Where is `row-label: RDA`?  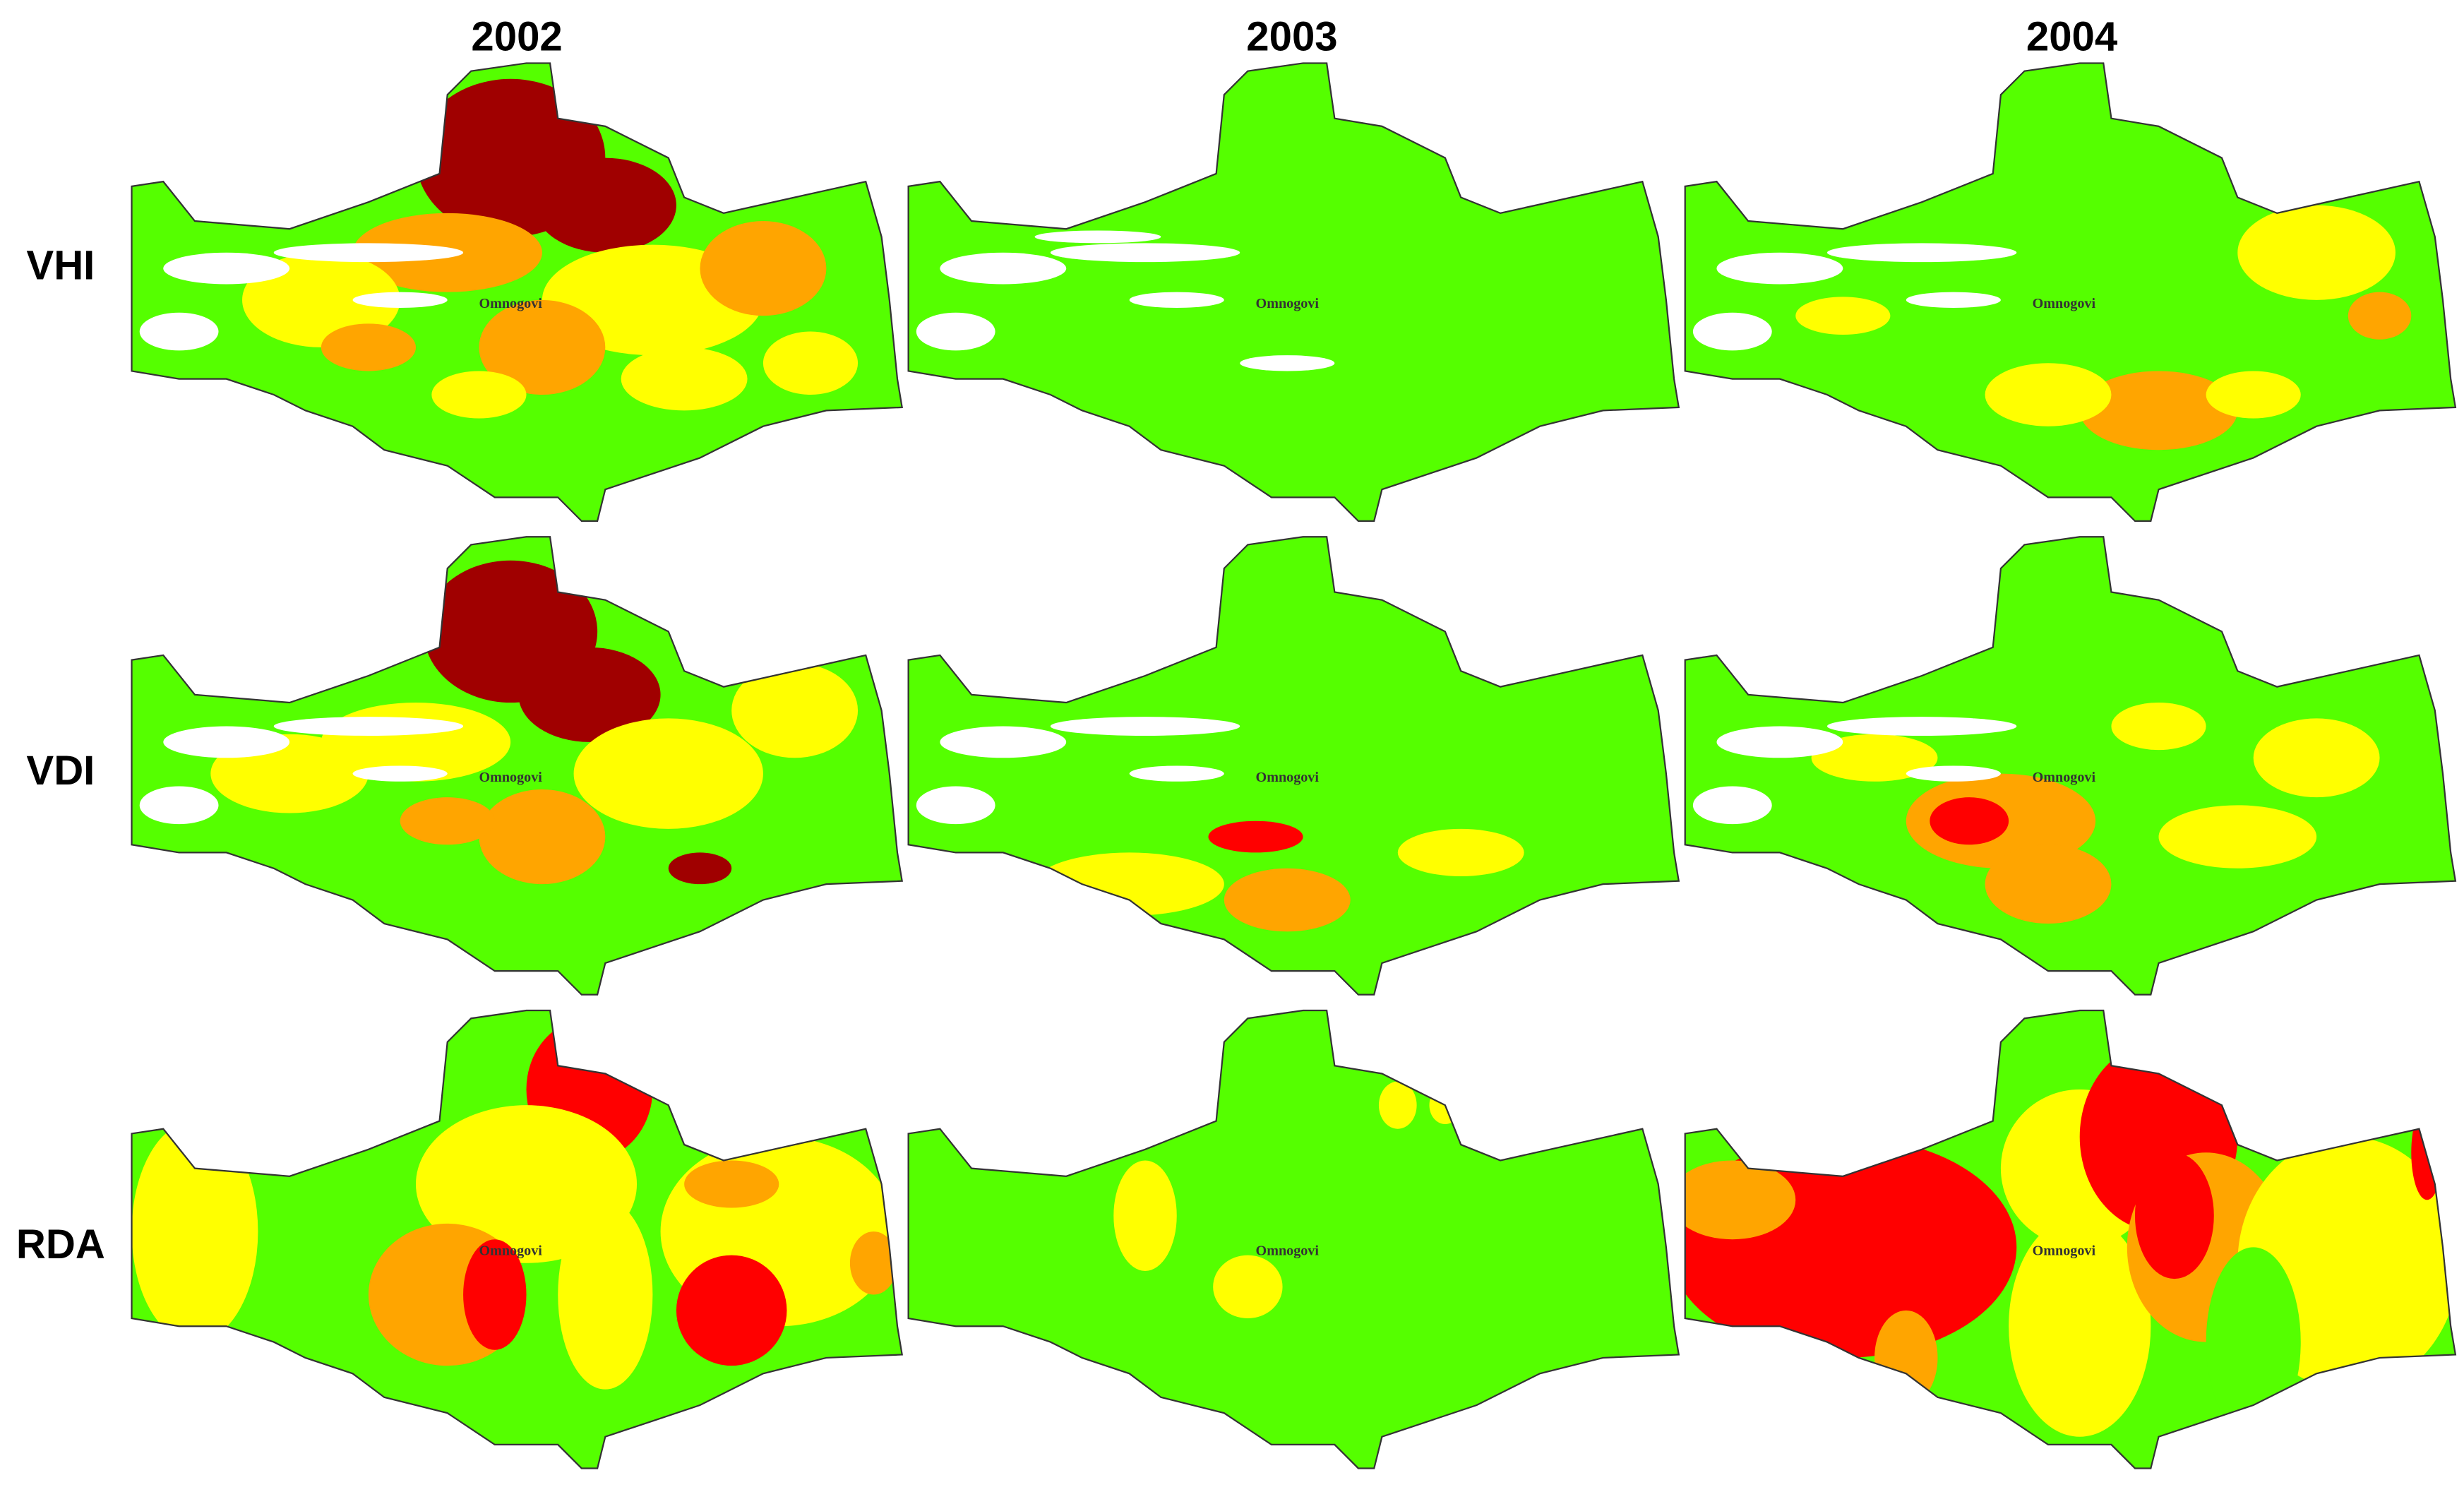 row-label: RDA is located at coordinates (60, 1245).